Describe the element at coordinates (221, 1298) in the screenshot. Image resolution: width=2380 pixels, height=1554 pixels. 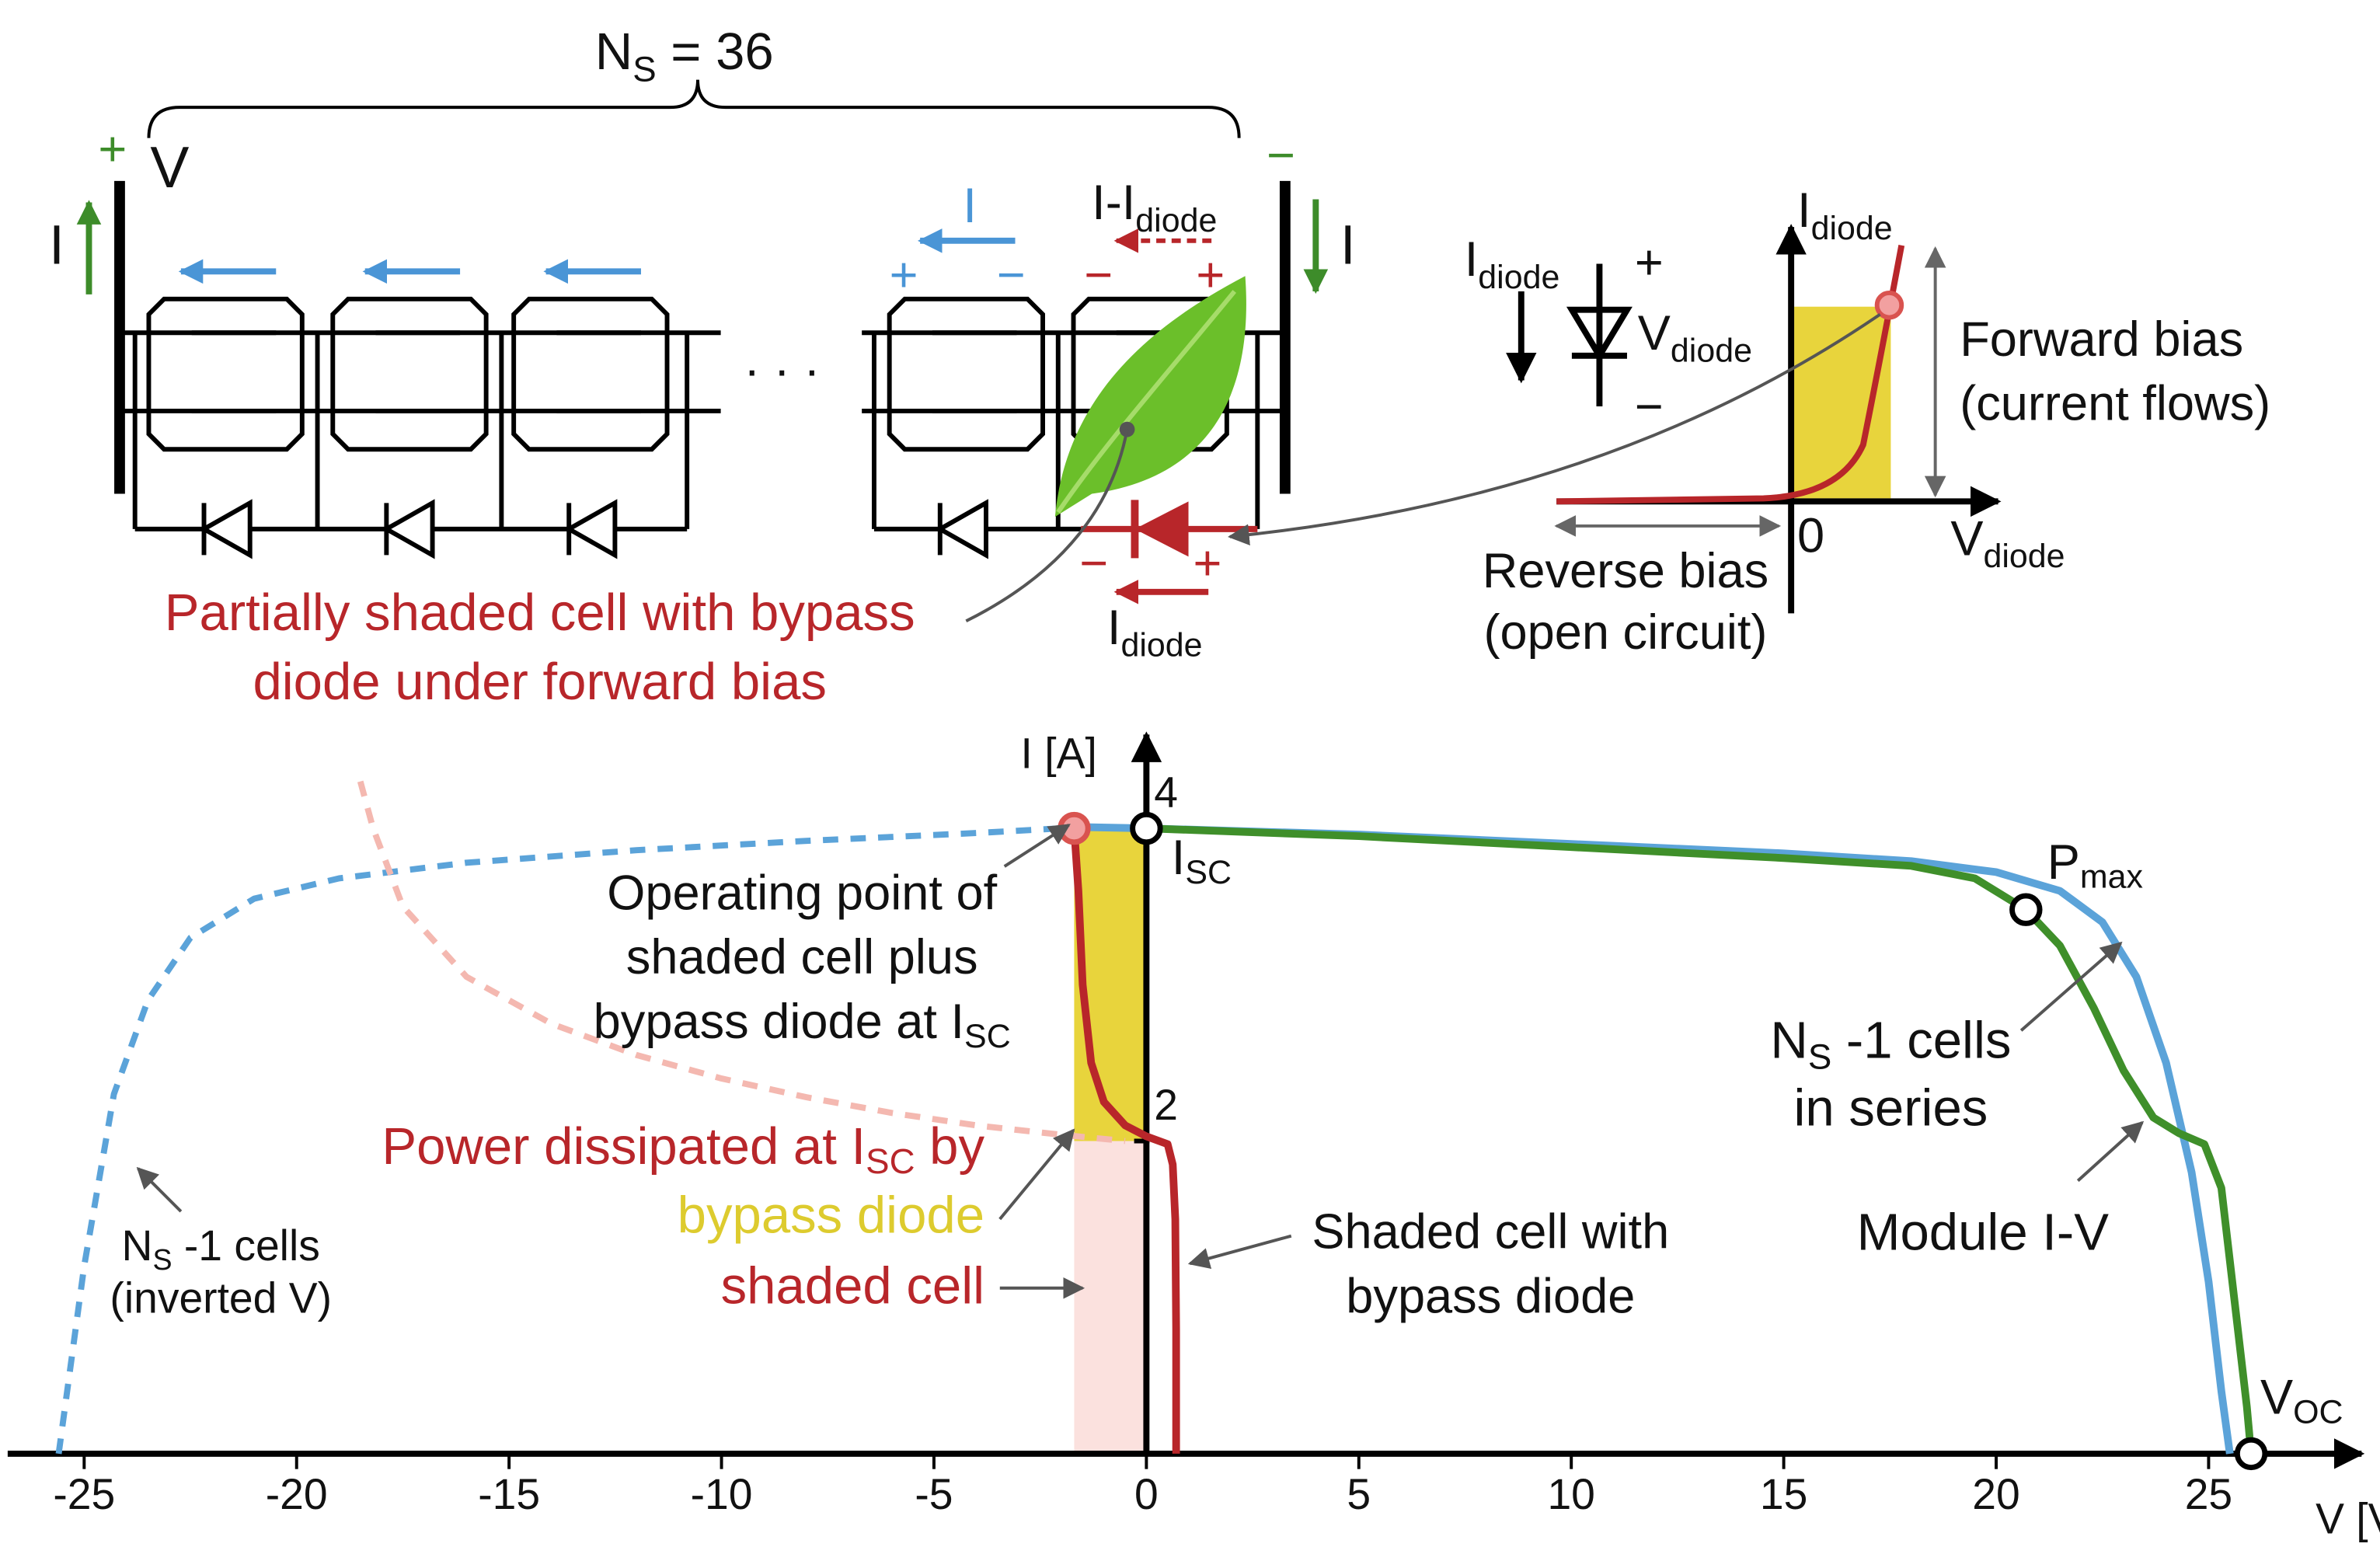
I see `note: (inverted V)` at that location.